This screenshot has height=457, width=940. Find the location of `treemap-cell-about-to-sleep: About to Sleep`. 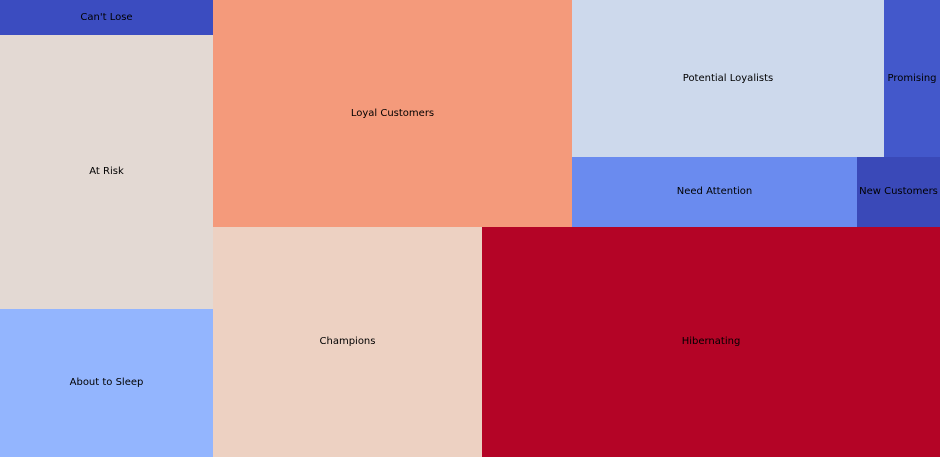

treemap-cell-about-to-sleep: About to Sleep is located at coordinates (106, 383).